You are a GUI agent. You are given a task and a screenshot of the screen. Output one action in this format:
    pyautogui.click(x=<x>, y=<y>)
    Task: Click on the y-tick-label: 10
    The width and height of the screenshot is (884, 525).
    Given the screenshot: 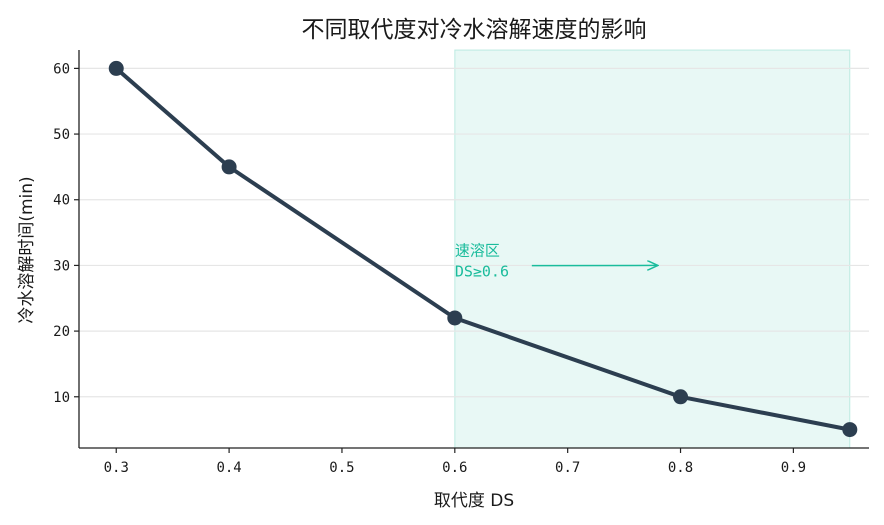 What is the action you would take?
    pyautogui.click(x=61, y=398)
    